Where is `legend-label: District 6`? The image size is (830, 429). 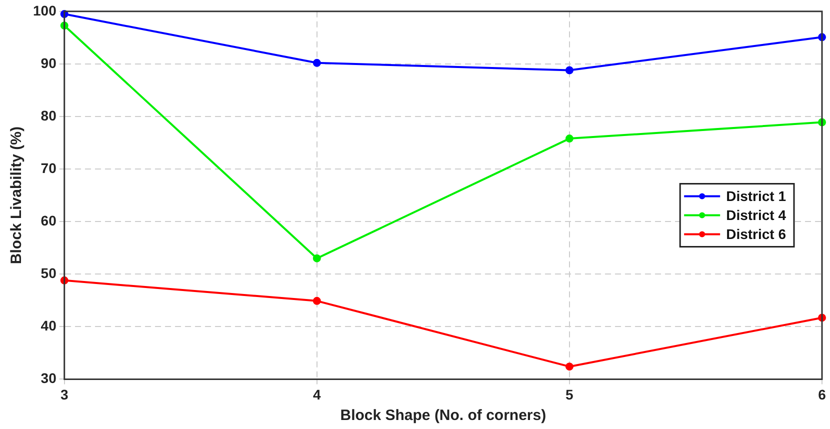
legend-label: District 6 is located at coordinates (756, 234).